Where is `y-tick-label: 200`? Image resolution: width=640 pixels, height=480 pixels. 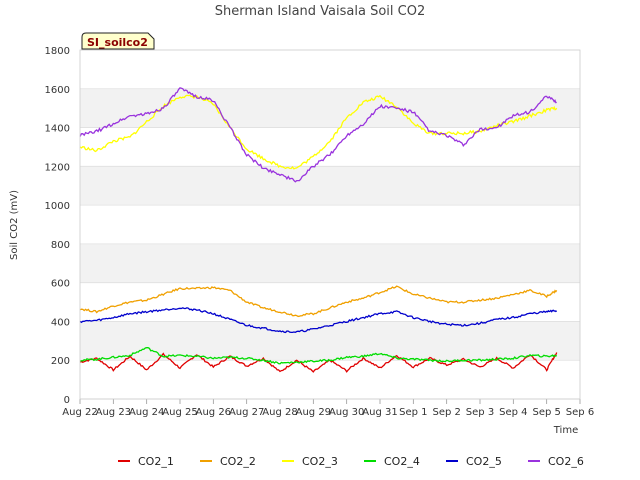
y-tick-label: 200 is located at coordinates (60, 361).